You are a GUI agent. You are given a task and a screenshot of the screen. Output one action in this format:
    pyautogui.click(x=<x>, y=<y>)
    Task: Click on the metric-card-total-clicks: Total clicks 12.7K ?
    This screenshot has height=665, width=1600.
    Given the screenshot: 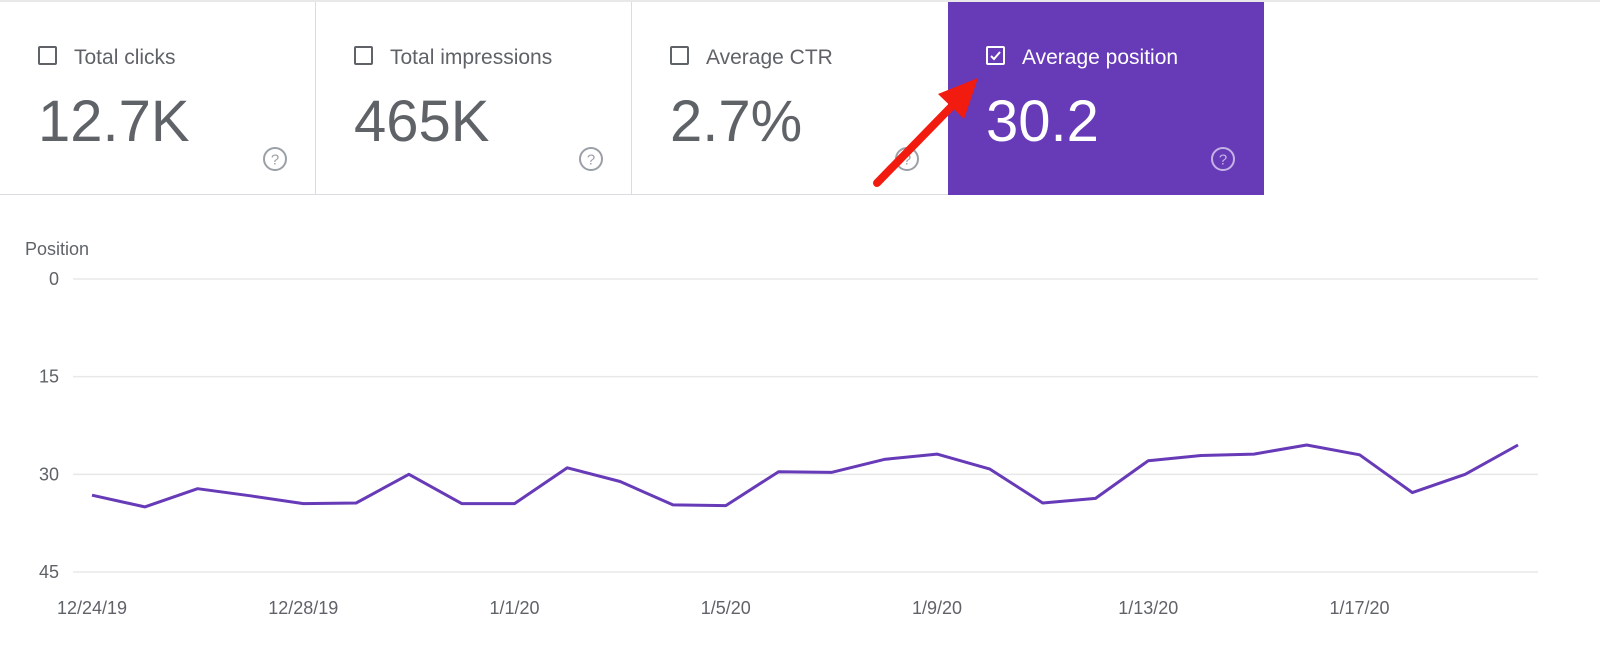 What is the action you would take?
    pyautogui.click(x=158, y=98)
    